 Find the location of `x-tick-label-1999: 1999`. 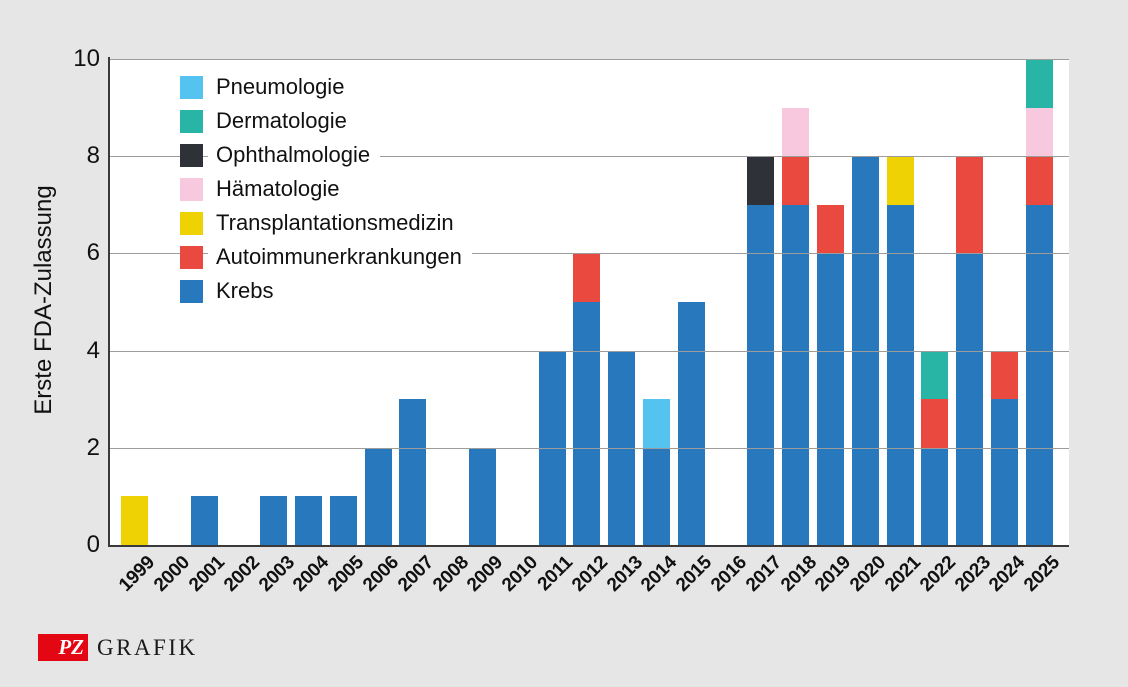

x-tick-label-1999: 1999 is located at coordinates (137, 574).